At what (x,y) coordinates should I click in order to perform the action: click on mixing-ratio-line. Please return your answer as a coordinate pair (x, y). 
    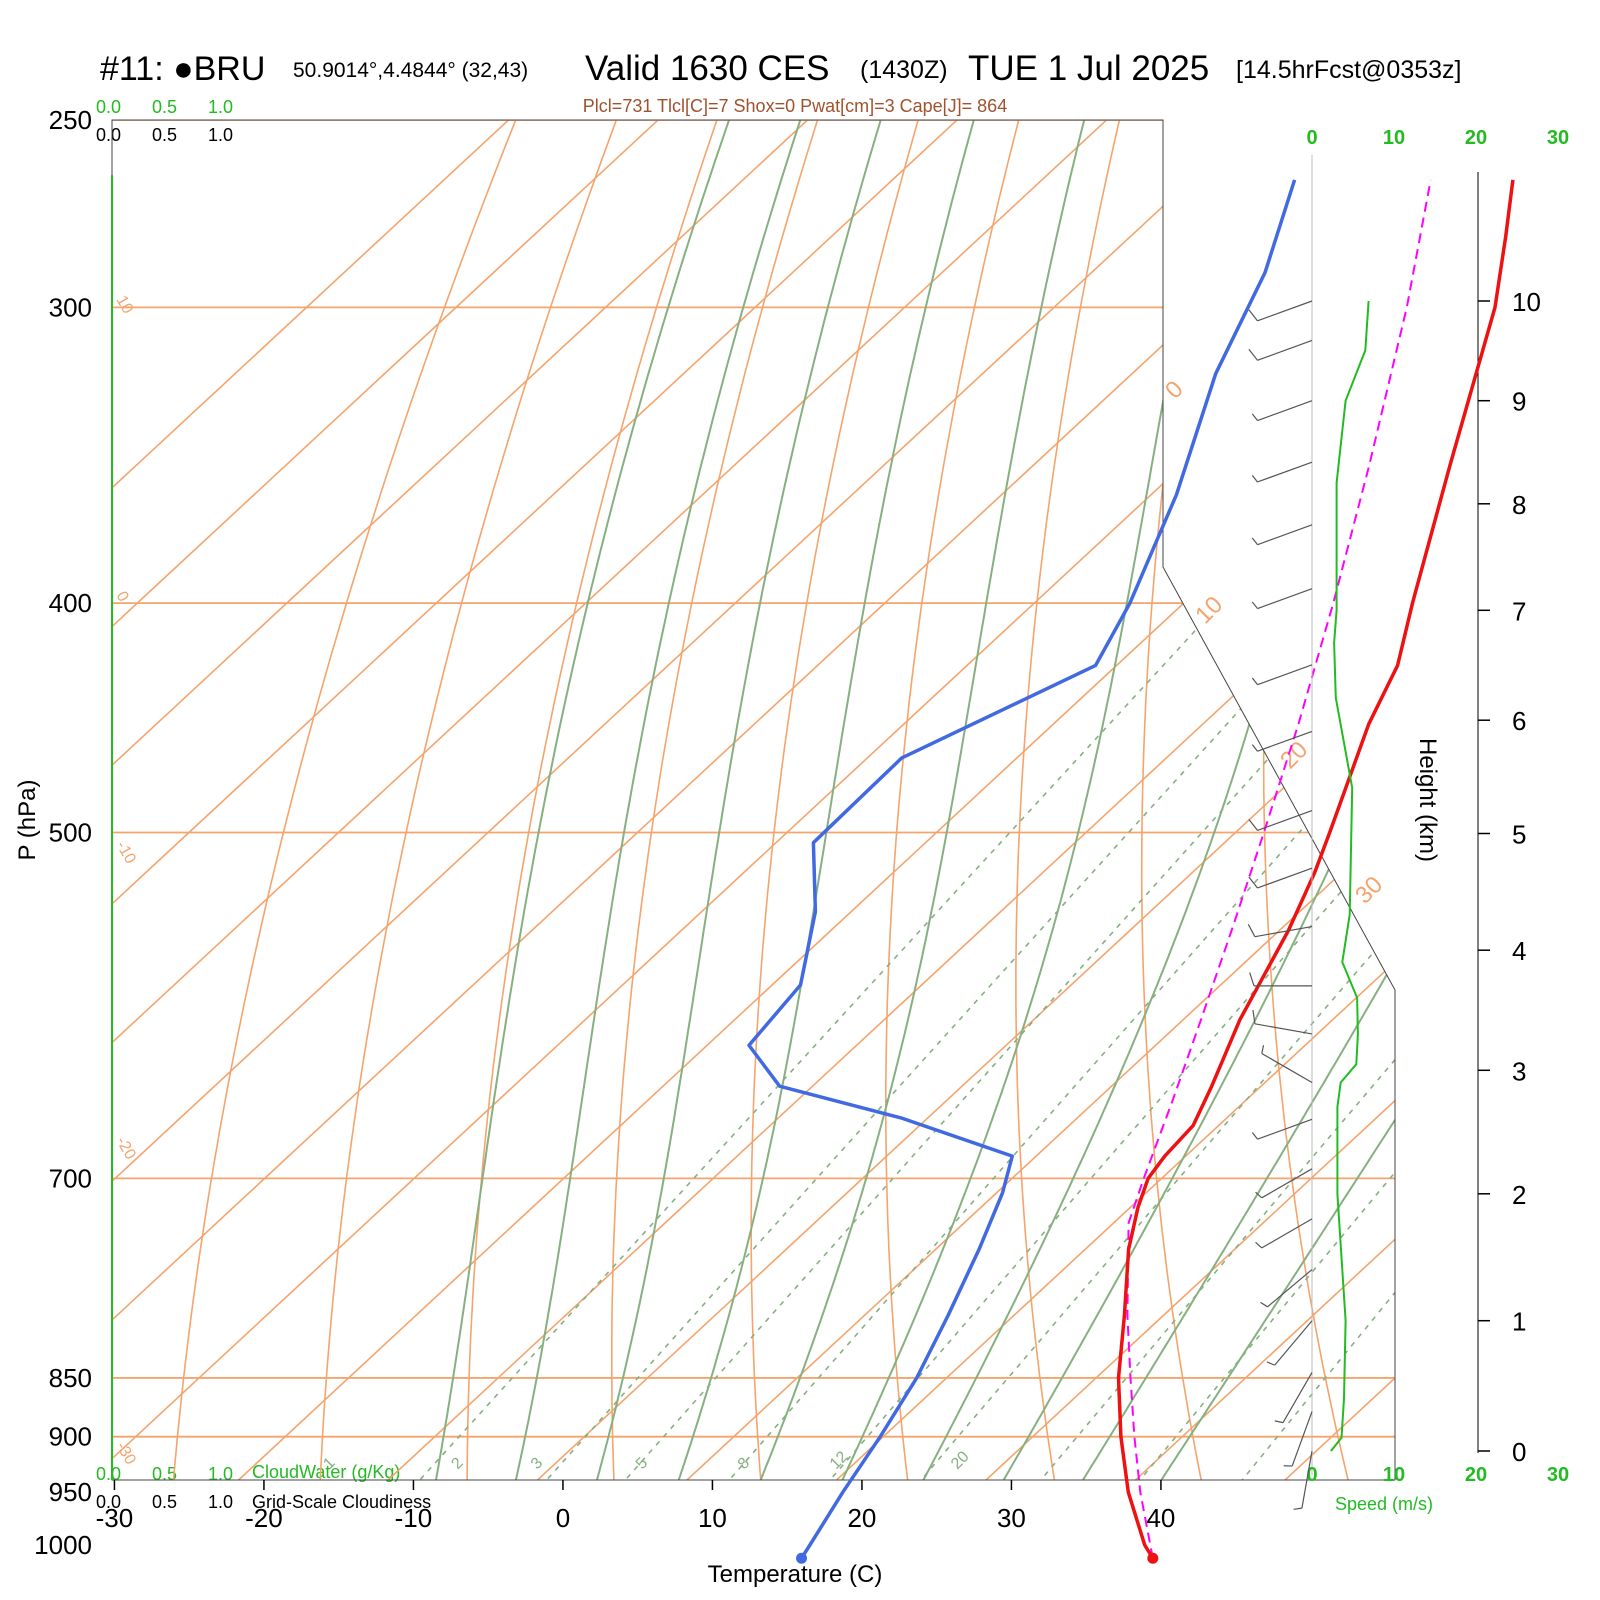
    Looking at the image, I should click on (1275, 1041).